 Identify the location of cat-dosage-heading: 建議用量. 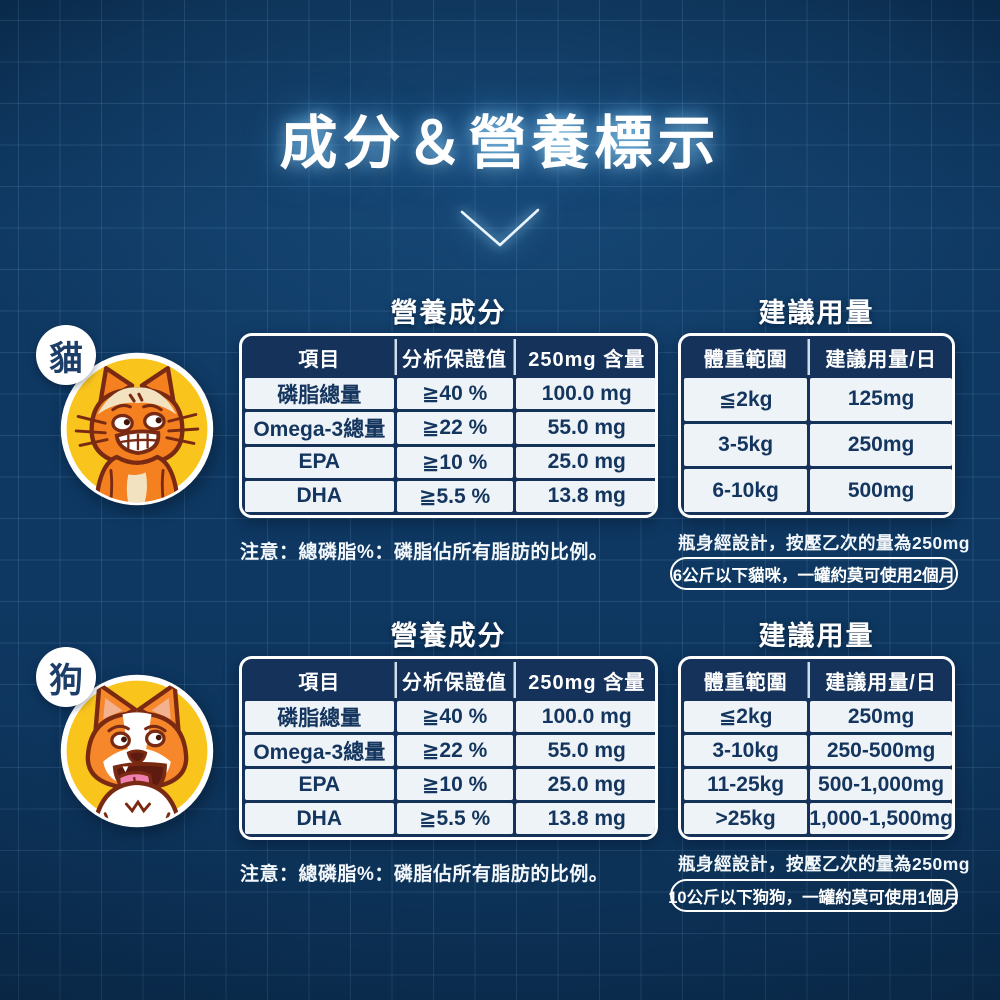
(816, 313).